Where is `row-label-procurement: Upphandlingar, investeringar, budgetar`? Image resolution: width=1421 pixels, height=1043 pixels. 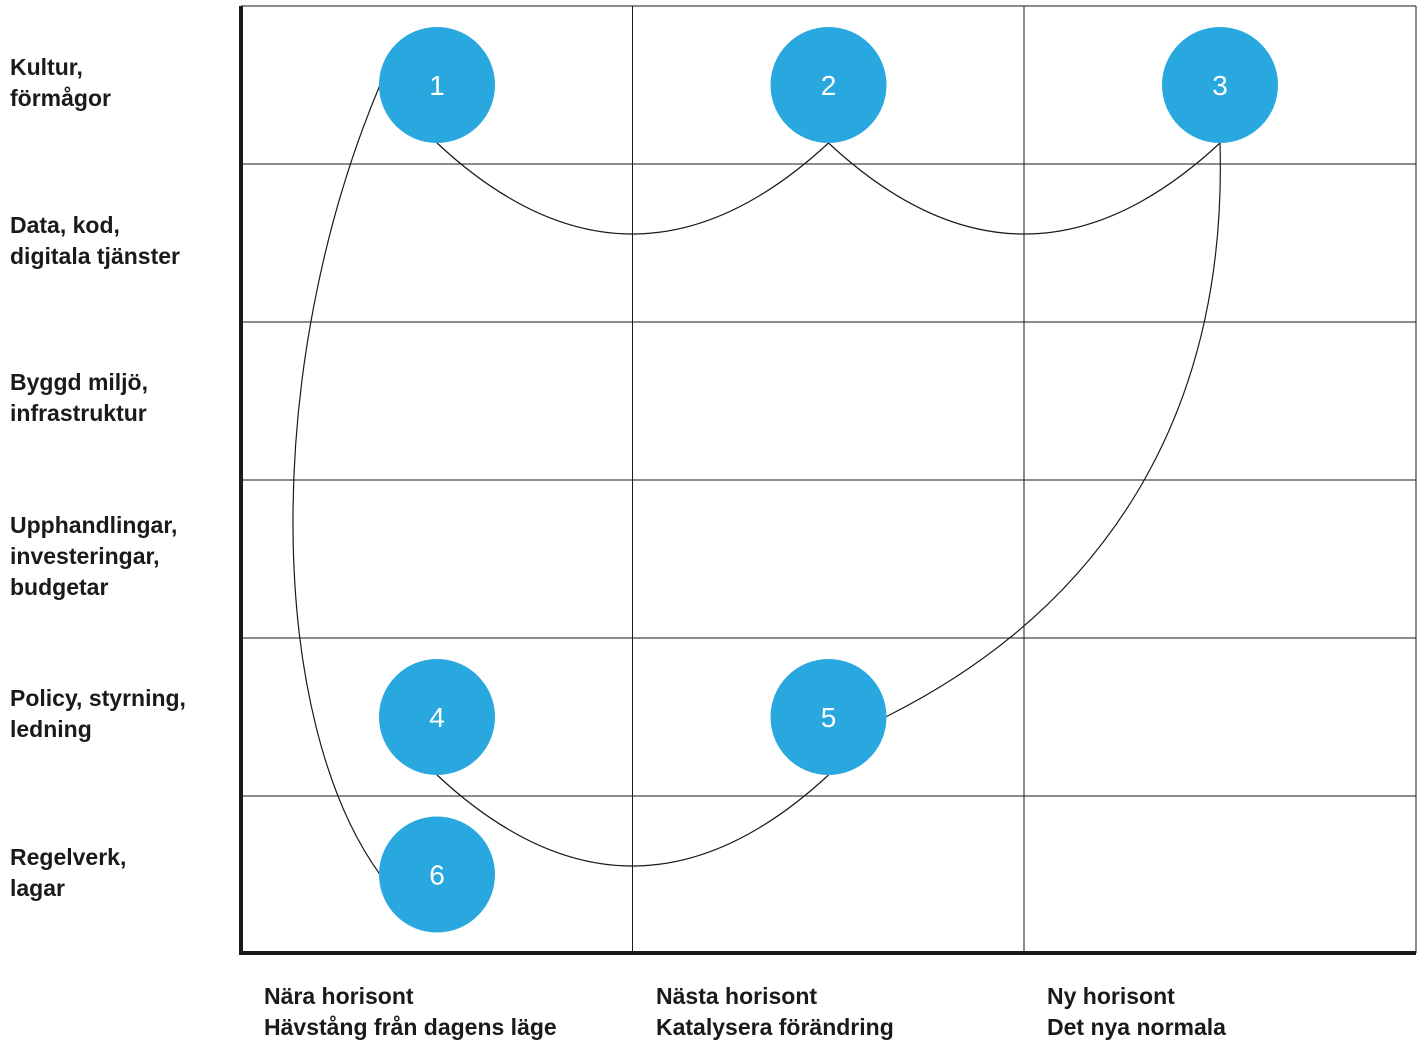 row-label-procurement: Upphandlingar, investeringar, budgetar is located at coordinates (94, 556).